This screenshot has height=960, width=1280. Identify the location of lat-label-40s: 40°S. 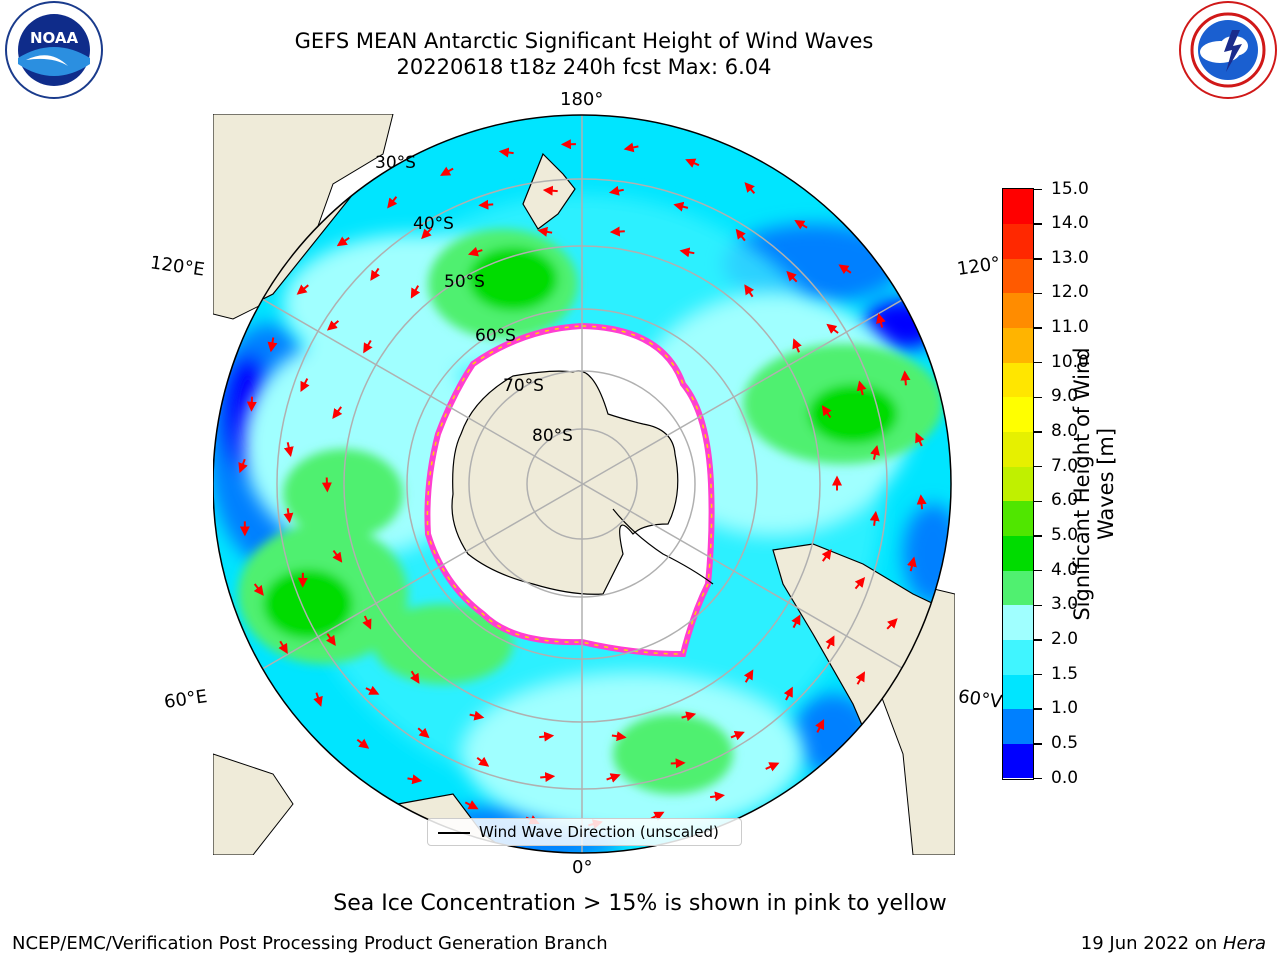
(433, 224).